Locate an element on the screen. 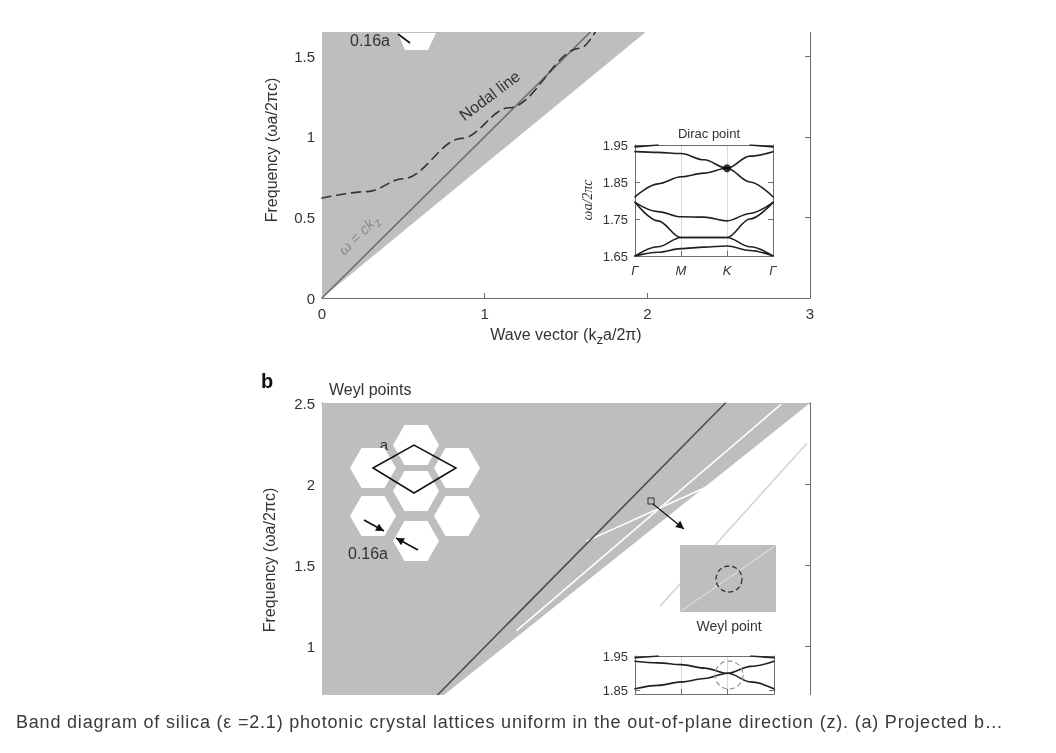 Image resolution: width=1056 pixels, height=753 pixels. x-tick-label: 2 is located at coordinates (647, 313).